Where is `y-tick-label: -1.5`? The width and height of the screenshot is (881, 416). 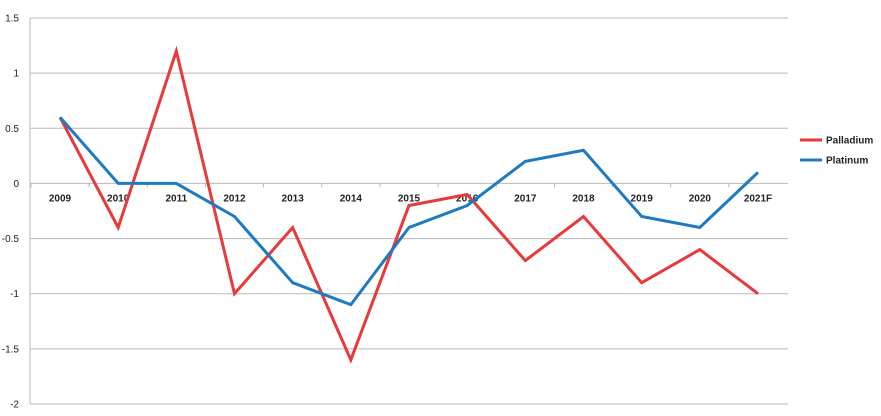
y-tick-label: -1.5 is located at coordinates (11, 349).